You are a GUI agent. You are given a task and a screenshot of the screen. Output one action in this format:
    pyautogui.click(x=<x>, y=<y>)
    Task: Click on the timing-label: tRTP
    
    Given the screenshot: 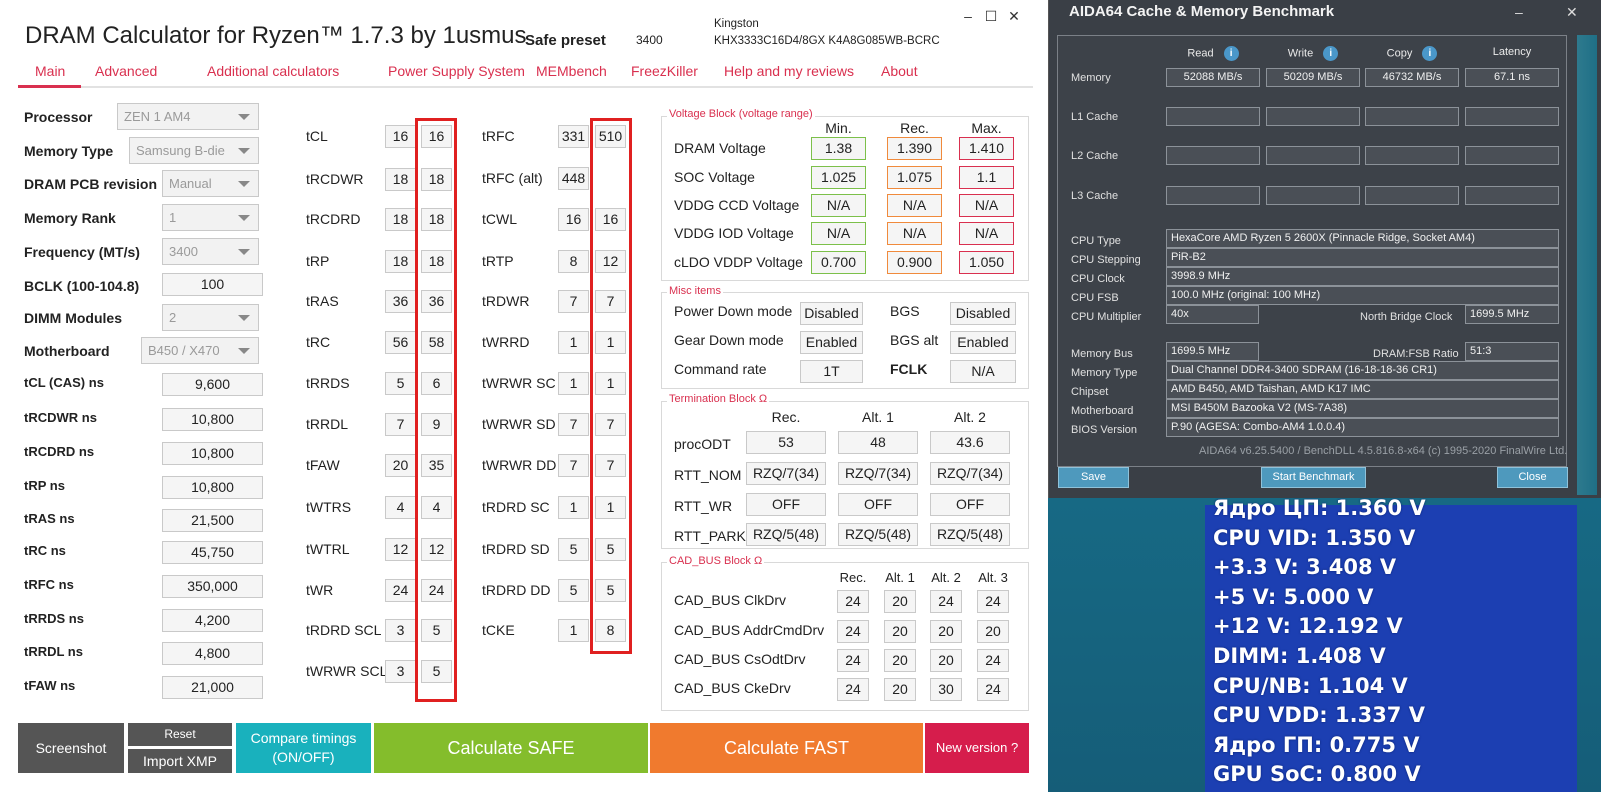 What is the action you would take?
    pyautogui.click(x=498, y=261)
    